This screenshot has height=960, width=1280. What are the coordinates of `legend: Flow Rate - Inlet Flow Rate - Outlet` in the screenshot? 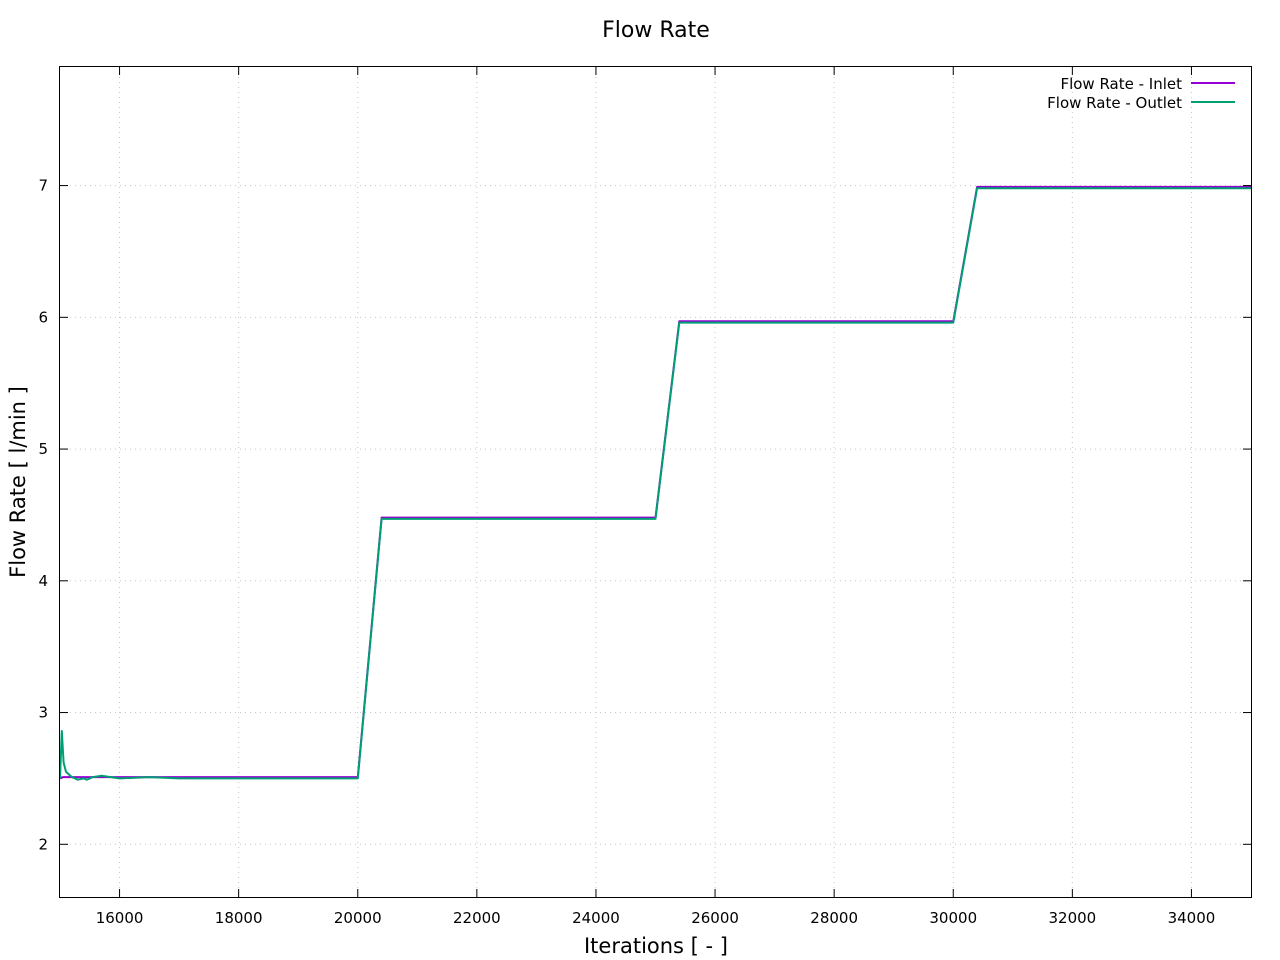 It's located at (1141, 93).